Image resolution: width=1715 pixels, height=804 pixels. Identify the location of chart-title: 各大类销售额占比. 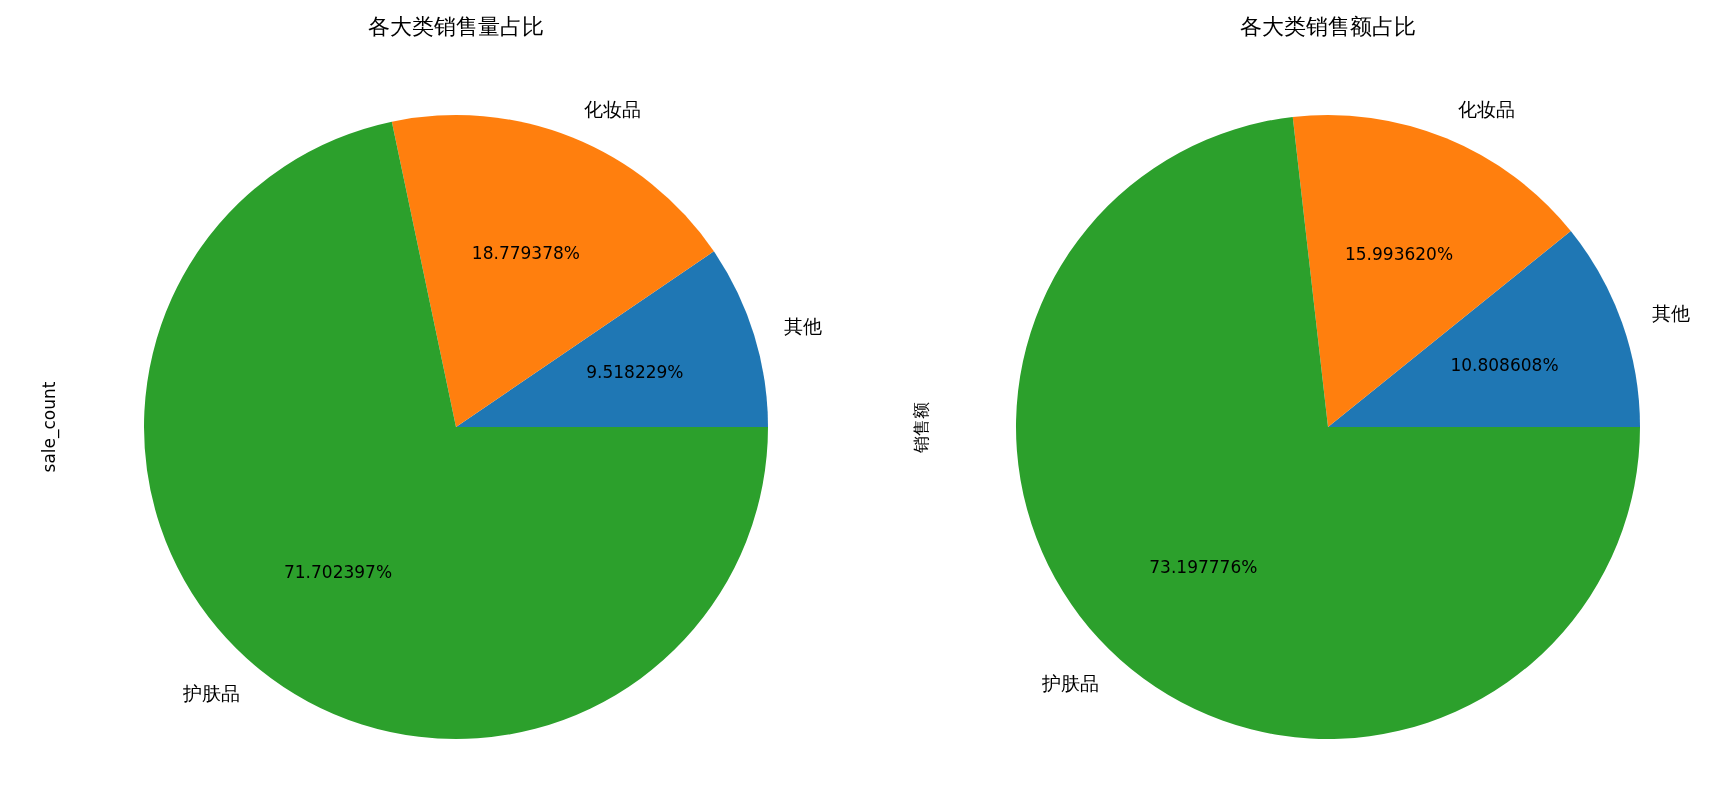
(1328, 26).